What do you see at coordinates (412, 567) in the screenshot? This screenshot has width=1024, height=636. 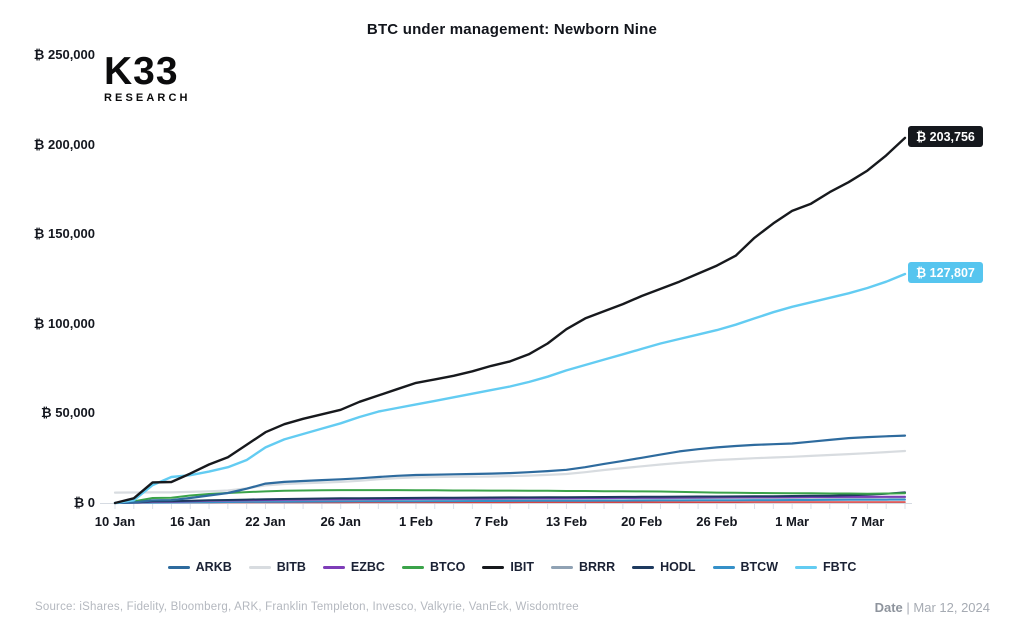 I see `legend-swatch-btco` at bounding box center [412, 567].